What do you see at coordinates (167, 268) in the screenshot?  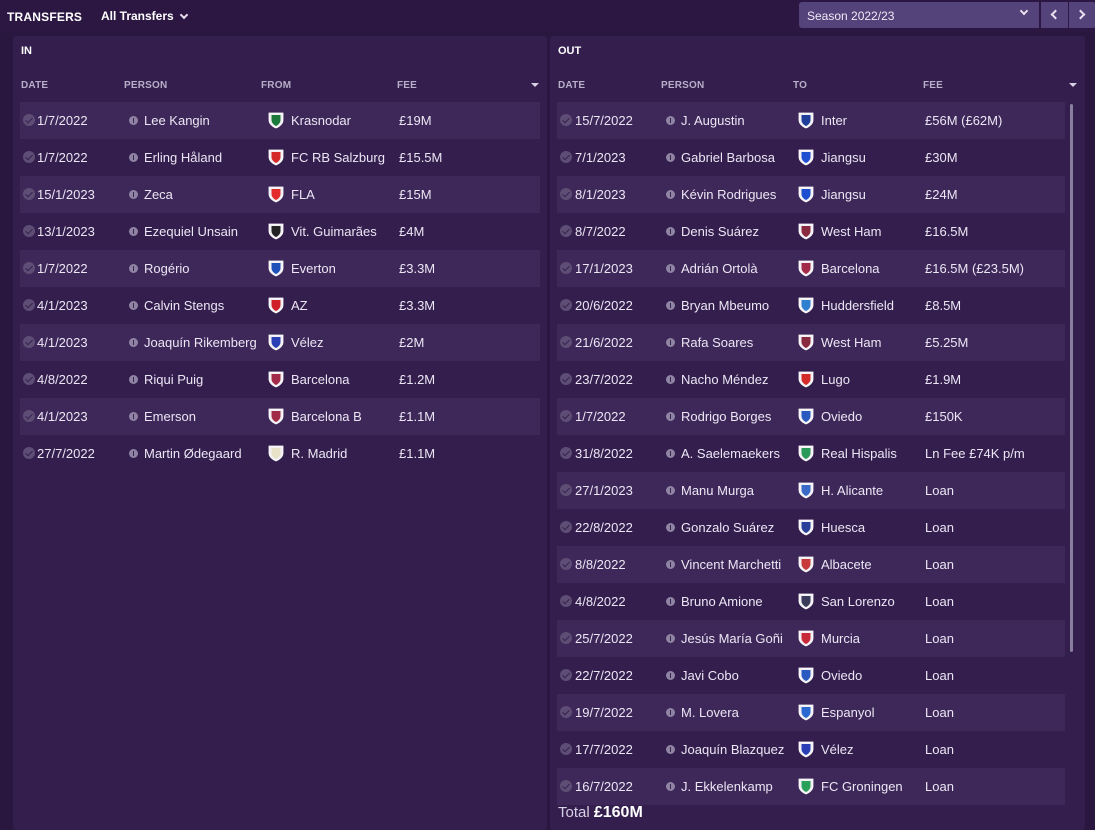 I see `player-name-link: Rogério` at bounding box center [167, 268].